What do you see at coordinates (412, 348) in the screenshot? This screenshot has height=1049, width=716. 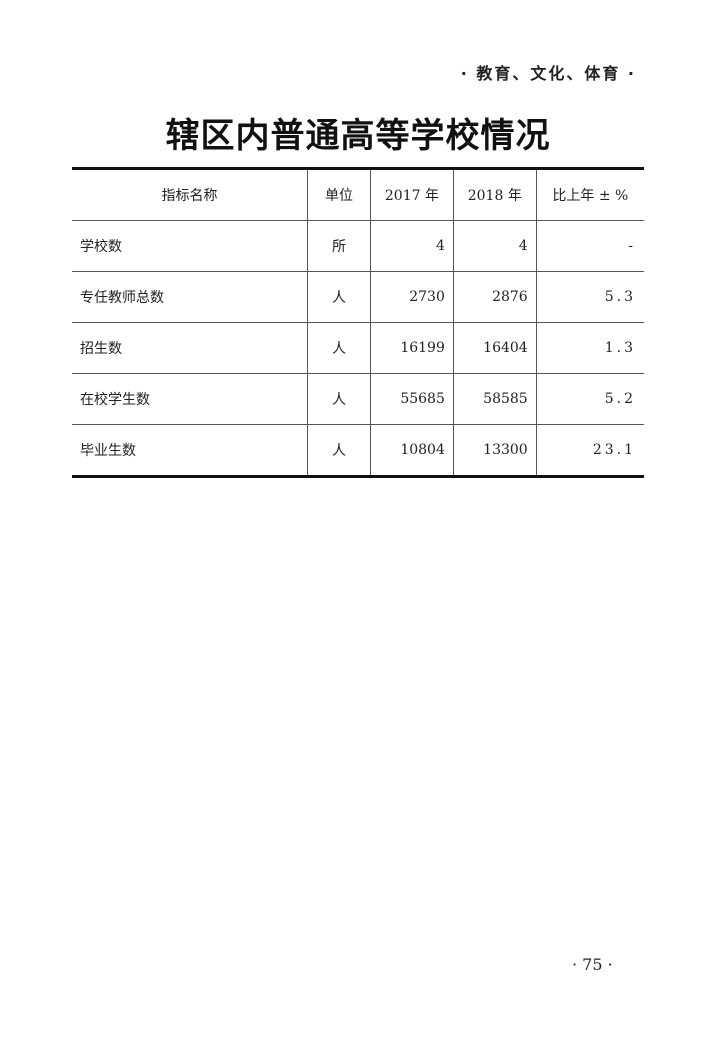 I see `table-cell: 16199` at bounding box center [412, 348].